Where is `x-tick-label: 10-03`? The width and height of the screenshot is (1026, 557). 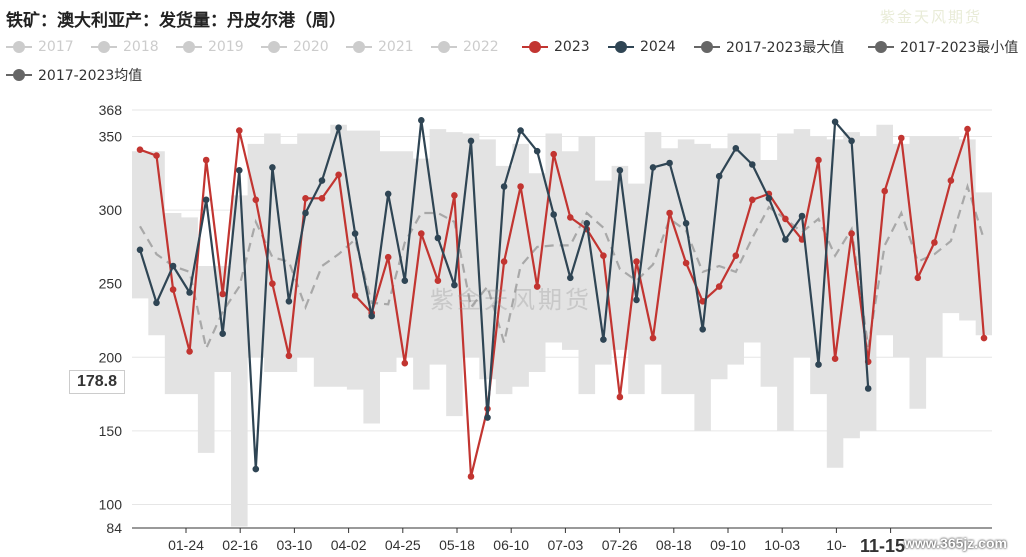
x-tick-label: 10-03 is located at coordinates (782, 545).